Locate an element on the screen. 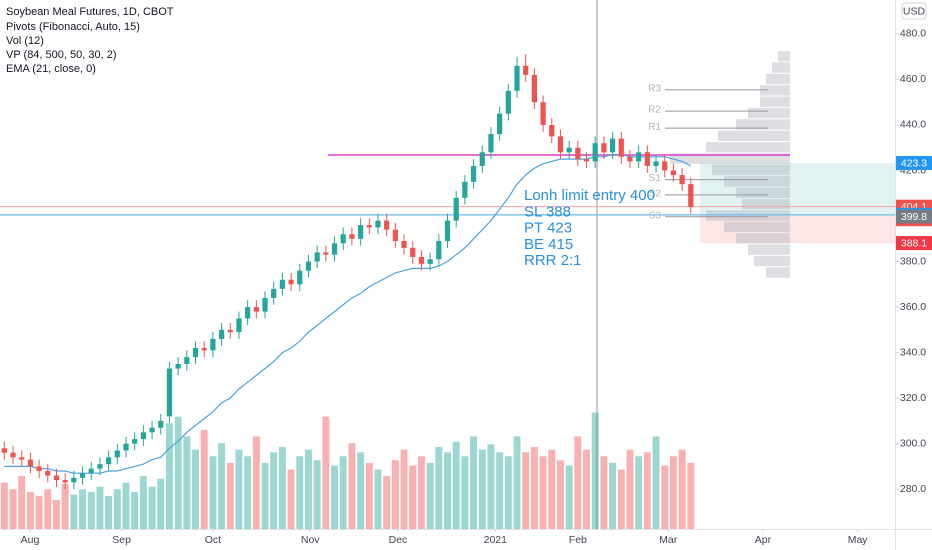  x-tick-label: Feb is located at coordinates (578, 540).